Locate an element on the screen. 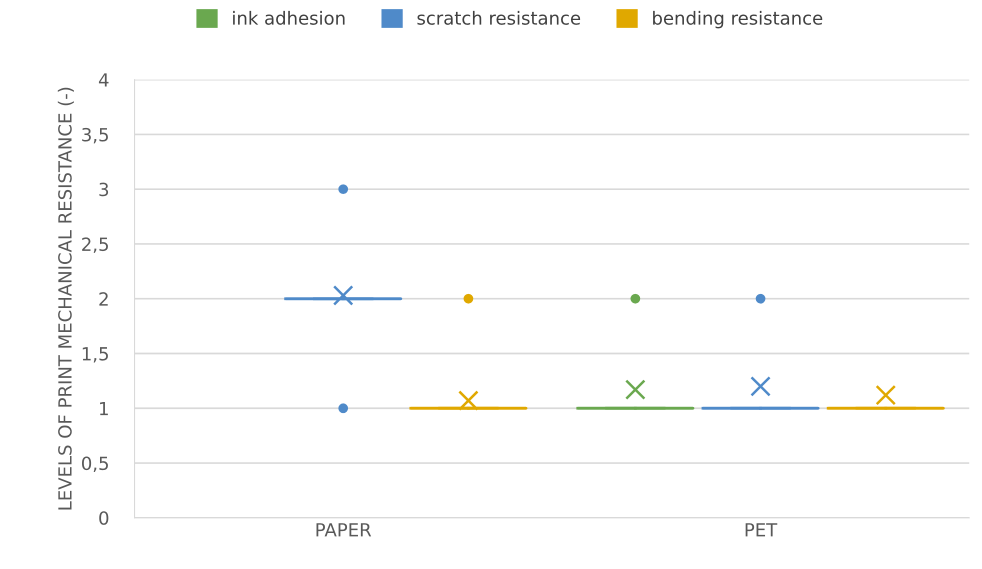  y-tick-label: 1 is located at coordinates (104, 409).